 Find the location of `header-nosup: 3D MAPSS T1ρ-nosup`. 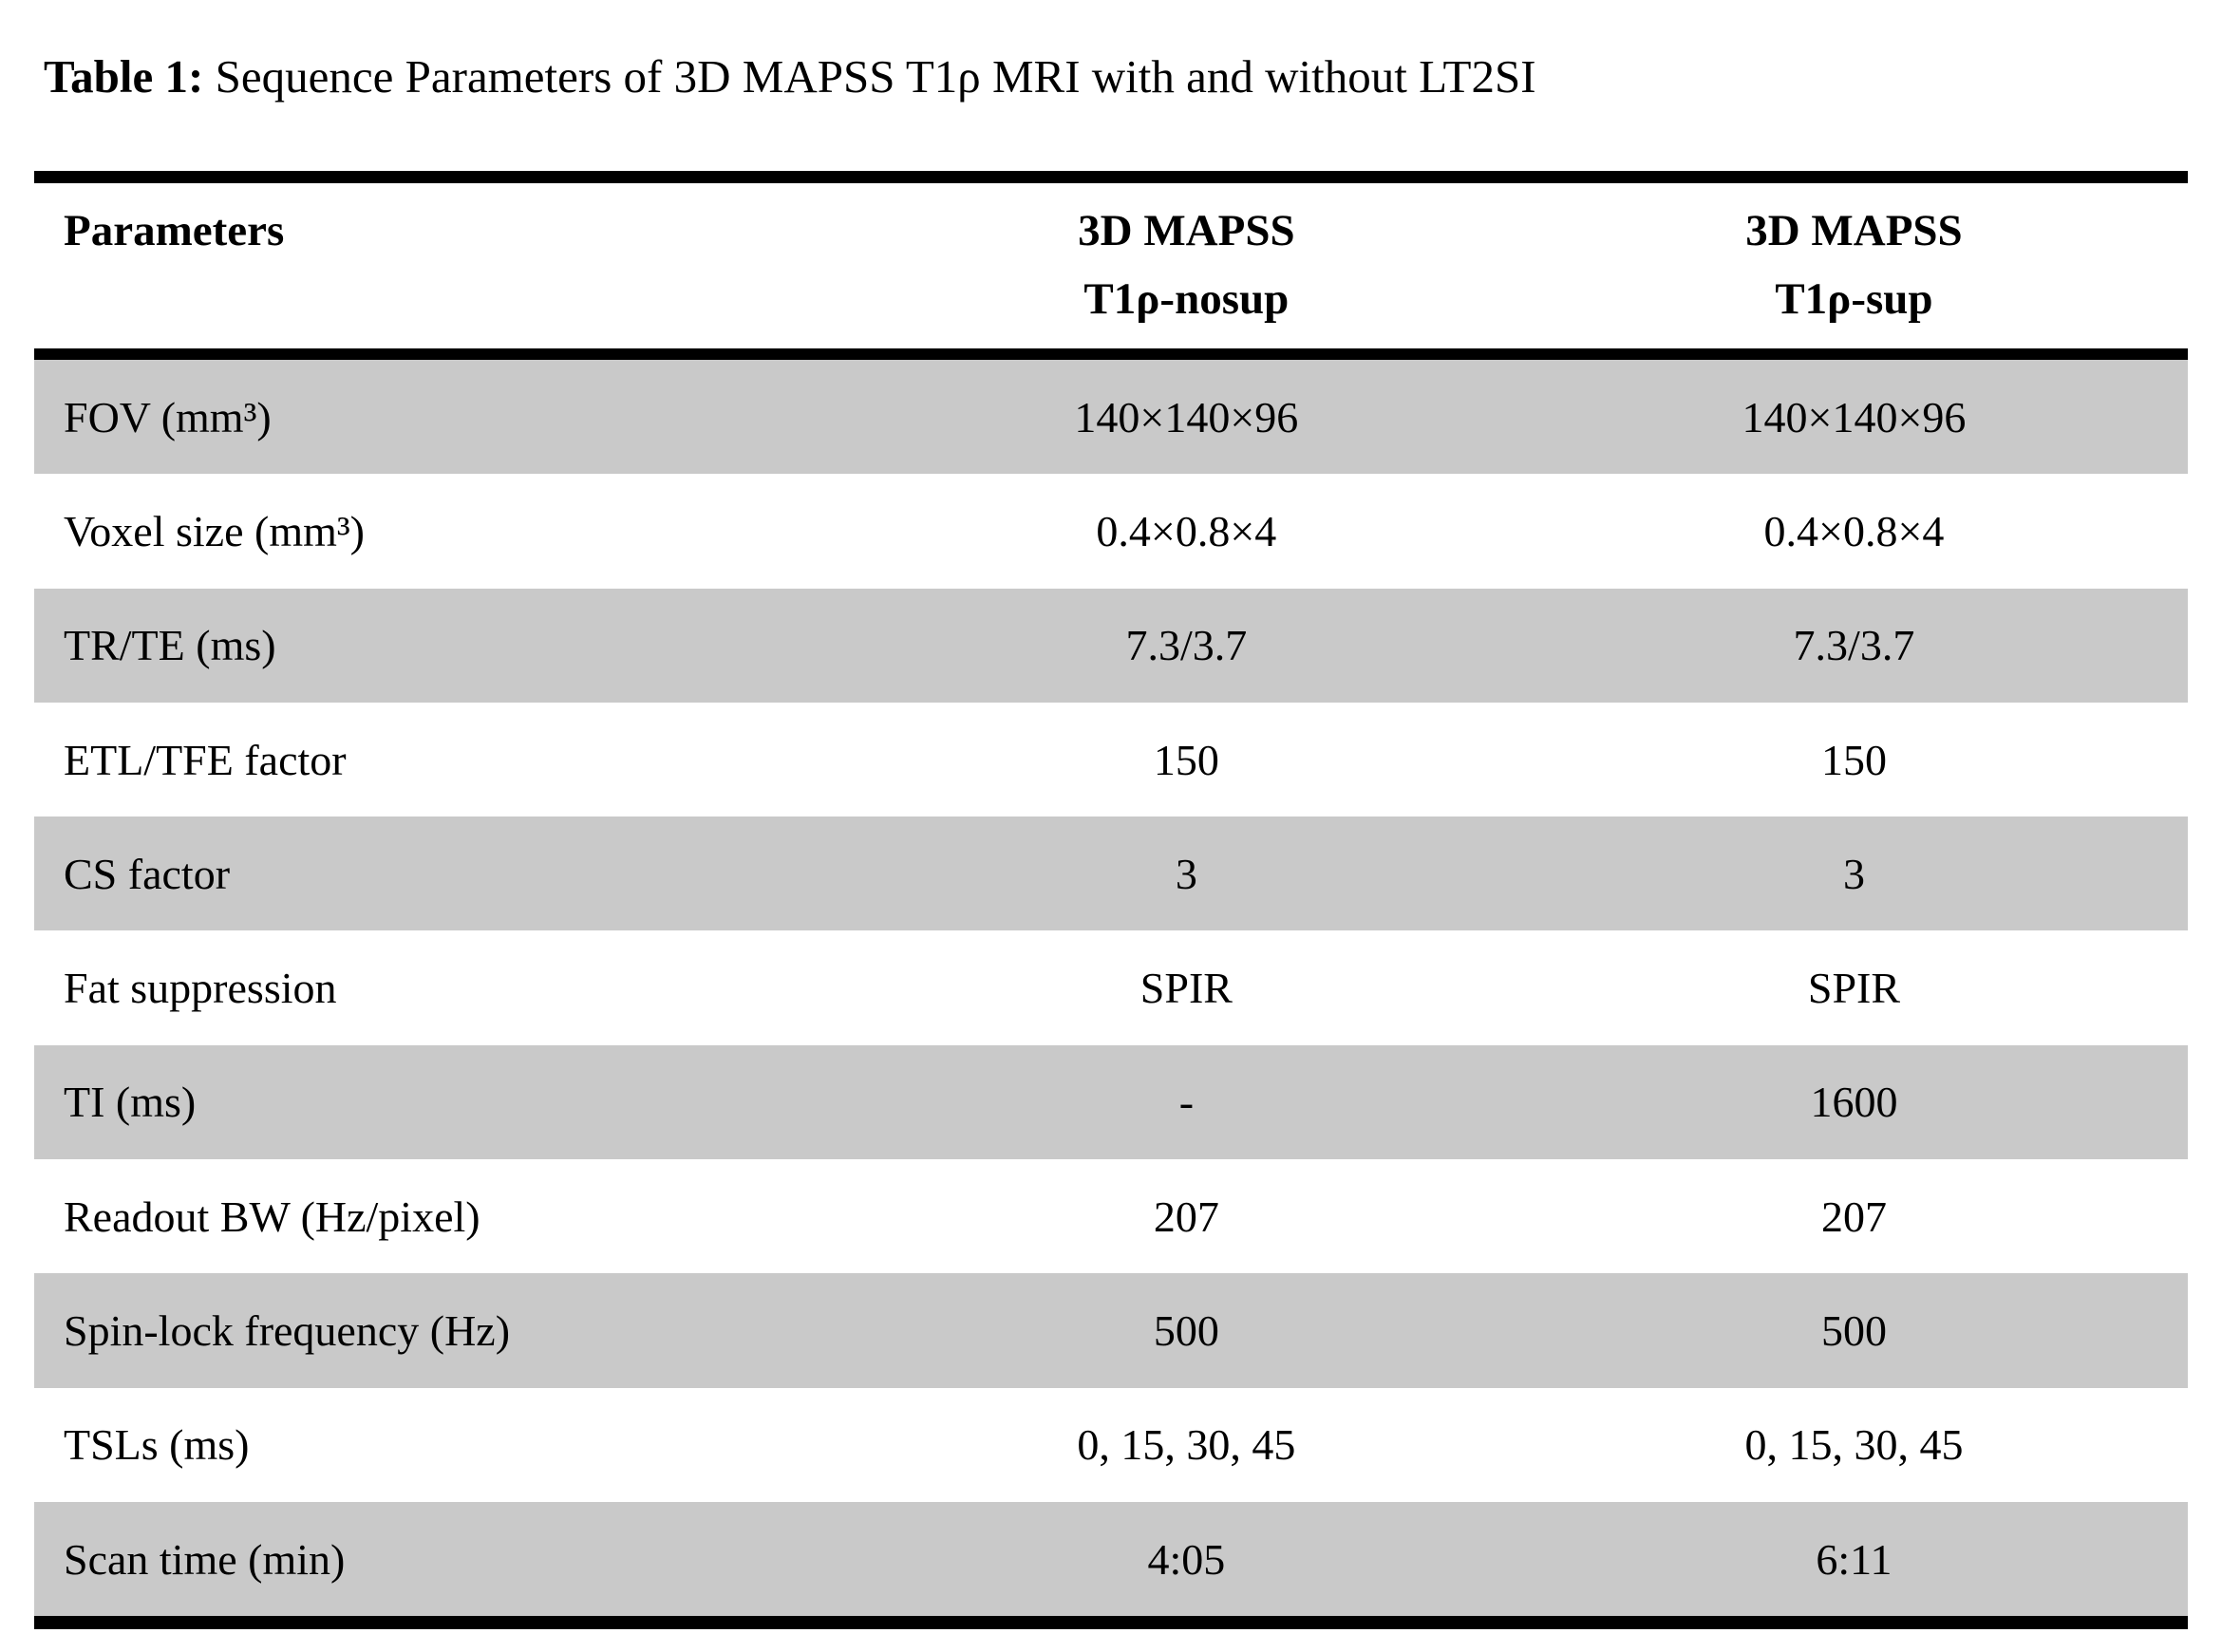

header-nosup: 3D MAPSS T1ρ-nosup is located at coordinates (1186, 265).